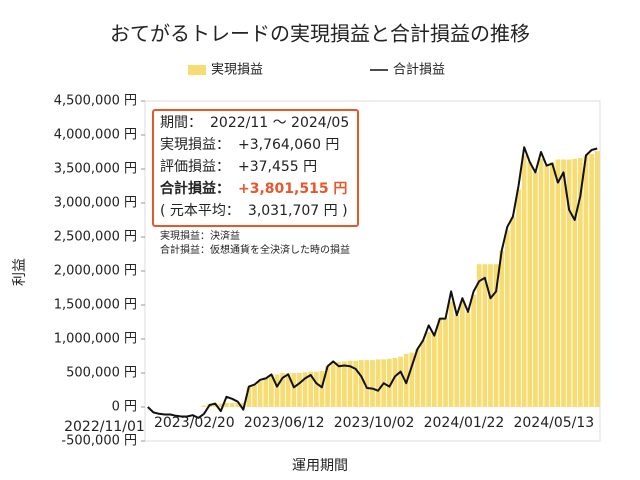 The width and height of the screenshot is (640, 480). Describe the element at coordinates (298, 211) in the screenshot. I see `info-value: 3,031,707 円 )` at that location.